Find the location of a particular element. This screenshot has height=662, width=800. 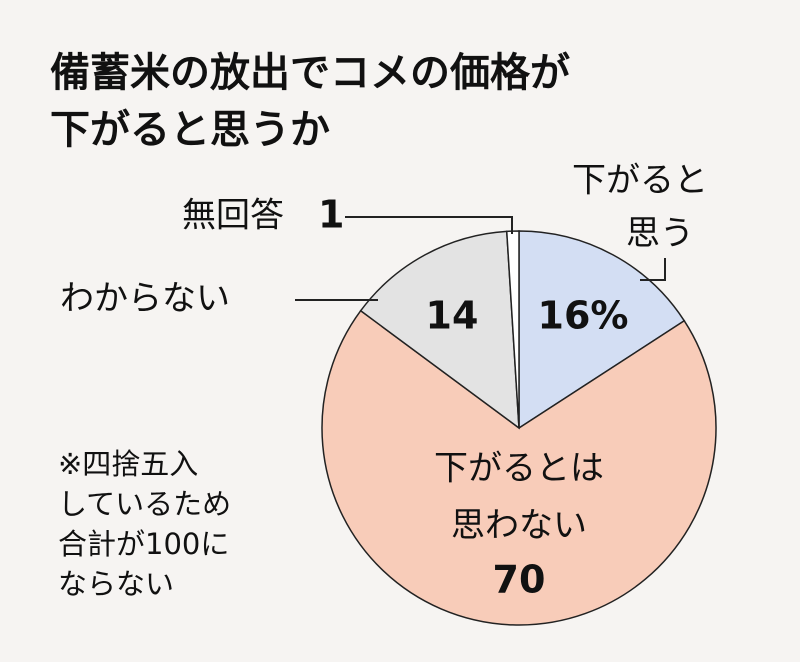

category-label: わからない is located at coordinates (145, 299).